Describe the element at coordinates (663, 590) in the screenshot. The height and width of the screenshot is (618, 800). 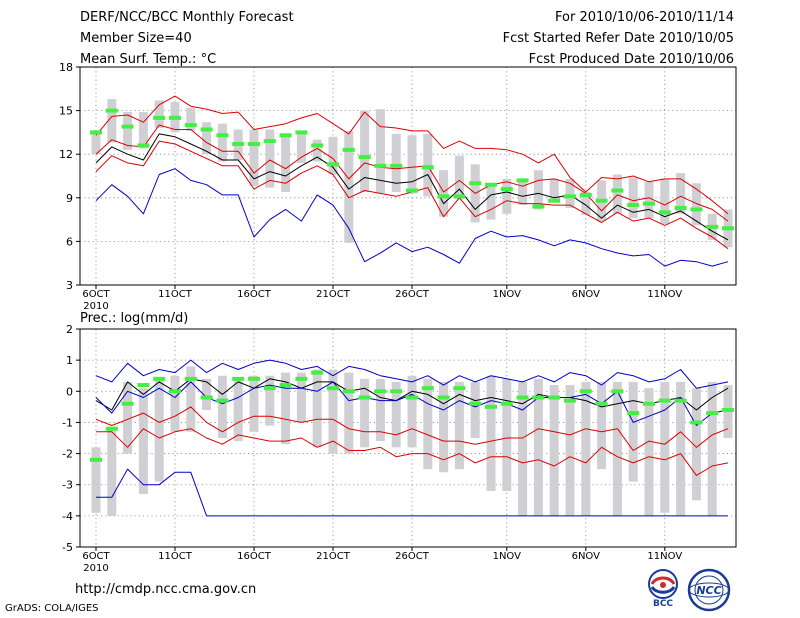
I see `bcc-logo: BCC` at that location.